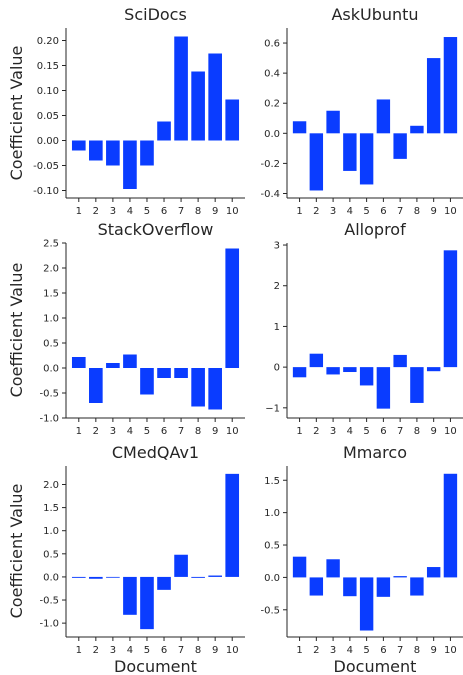 This screenshot has width=463, height=675. What do you see at coordinates (155, 666) in the screenshot?
I see `x-axis-label-5: Document` at bounding box center [155, 666].